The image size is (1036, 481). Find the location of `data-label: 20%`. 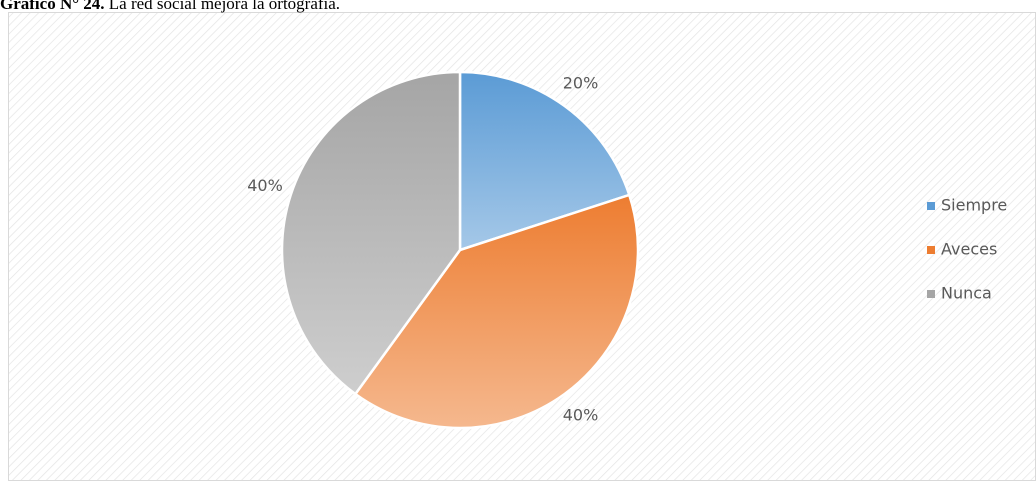

data-label: 20% is located at coordinates (581, 83).